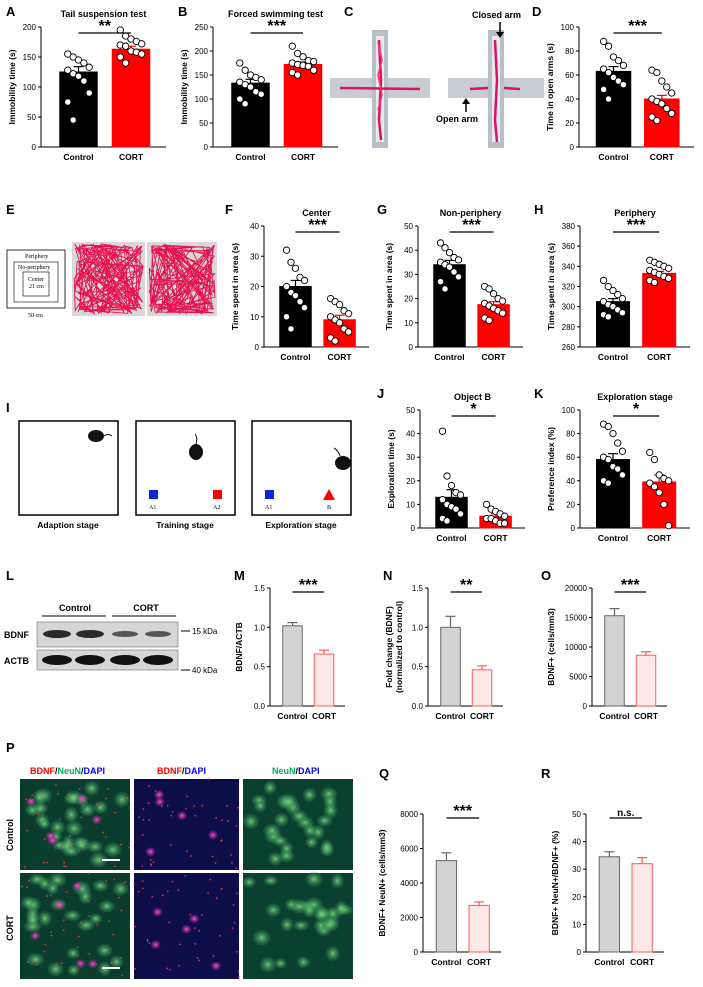 The image size is (703, 987). What do you see at coordinates (446, 962) in the screenshot?
I see `q-category-0: Control` at bounding box center [446, 962].